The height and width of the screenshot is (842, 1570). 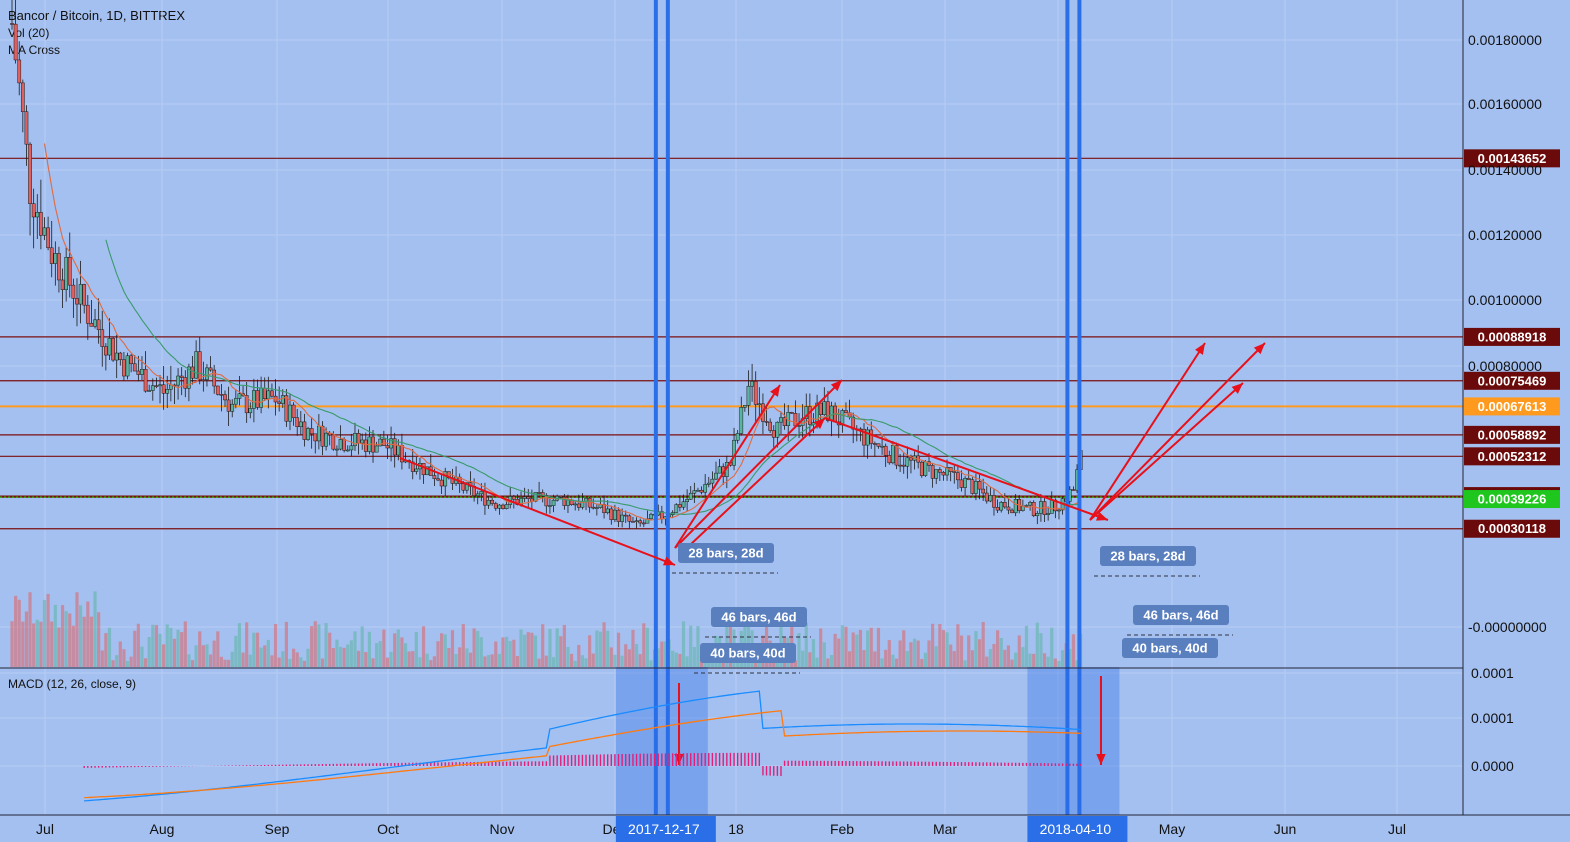 I want to click on measurement-bg, so click(x=759, y=617).